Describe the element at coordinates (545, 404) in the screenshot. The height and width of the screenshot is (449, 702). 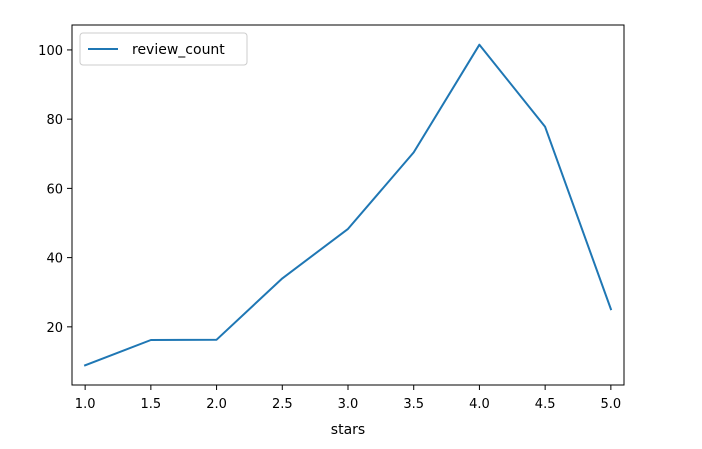
I see `x-tick-label: 4.5` at that location.